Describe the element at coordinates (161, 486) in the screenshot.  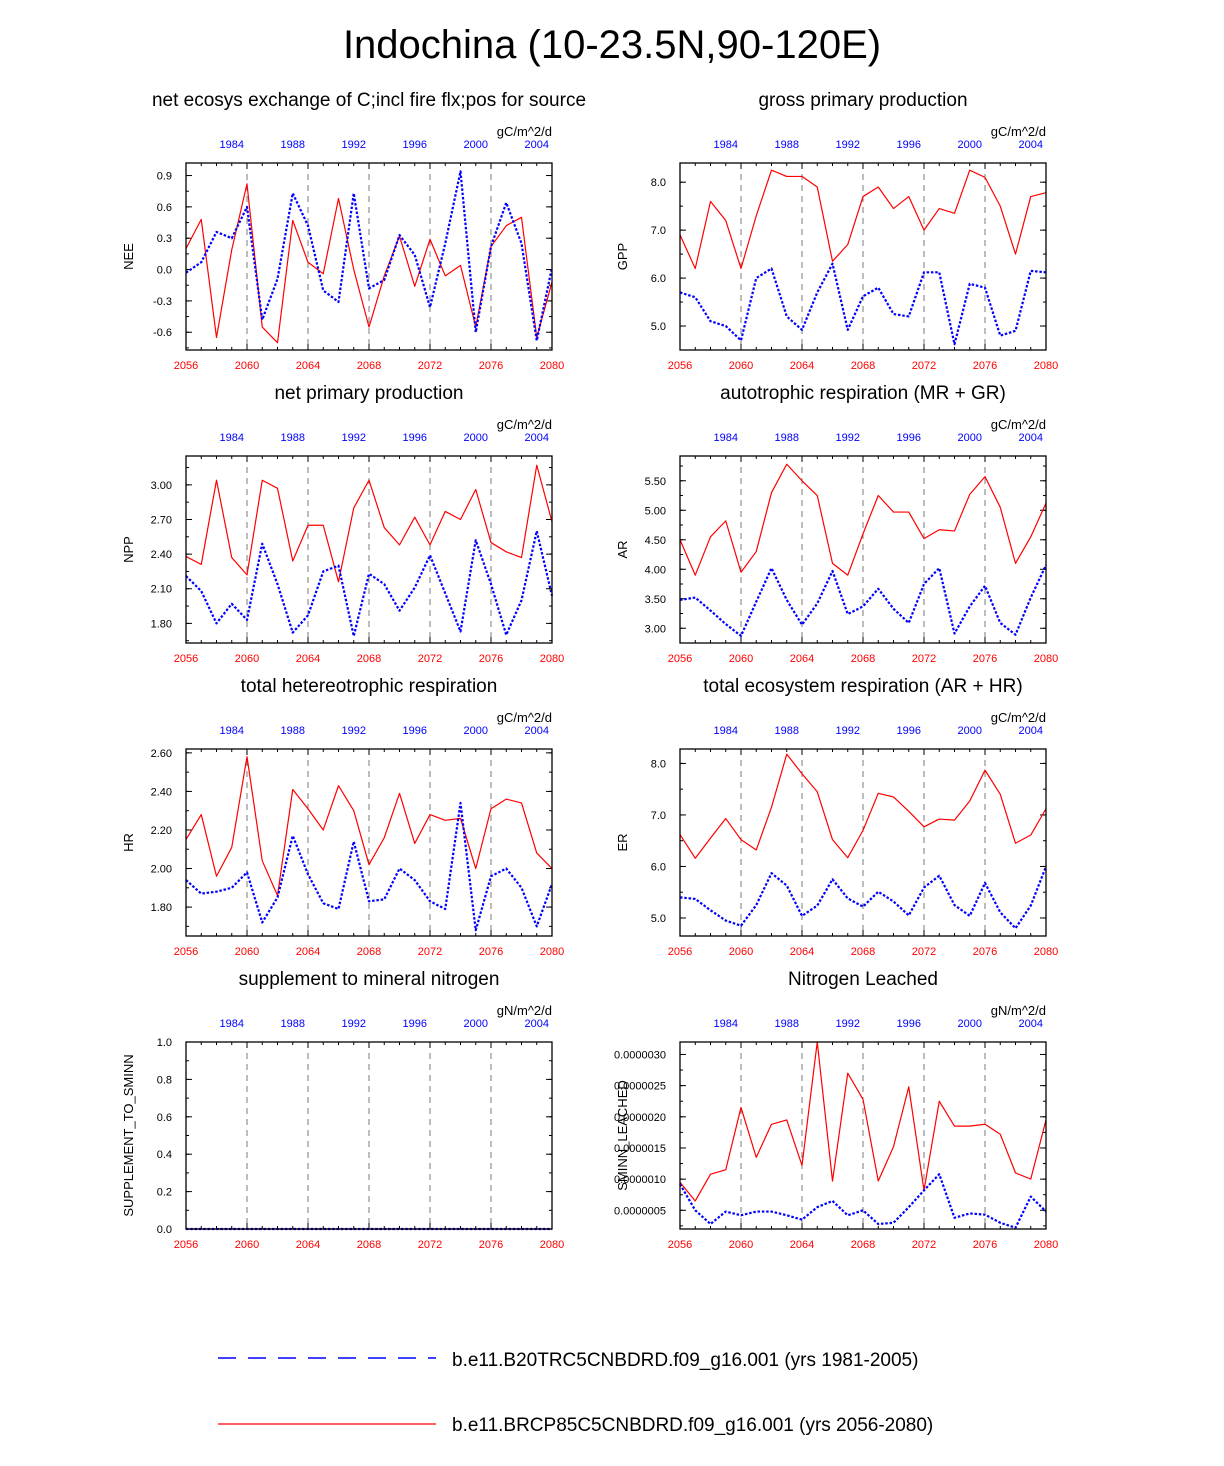
I see `y-tick-label: 3.00` at that location.